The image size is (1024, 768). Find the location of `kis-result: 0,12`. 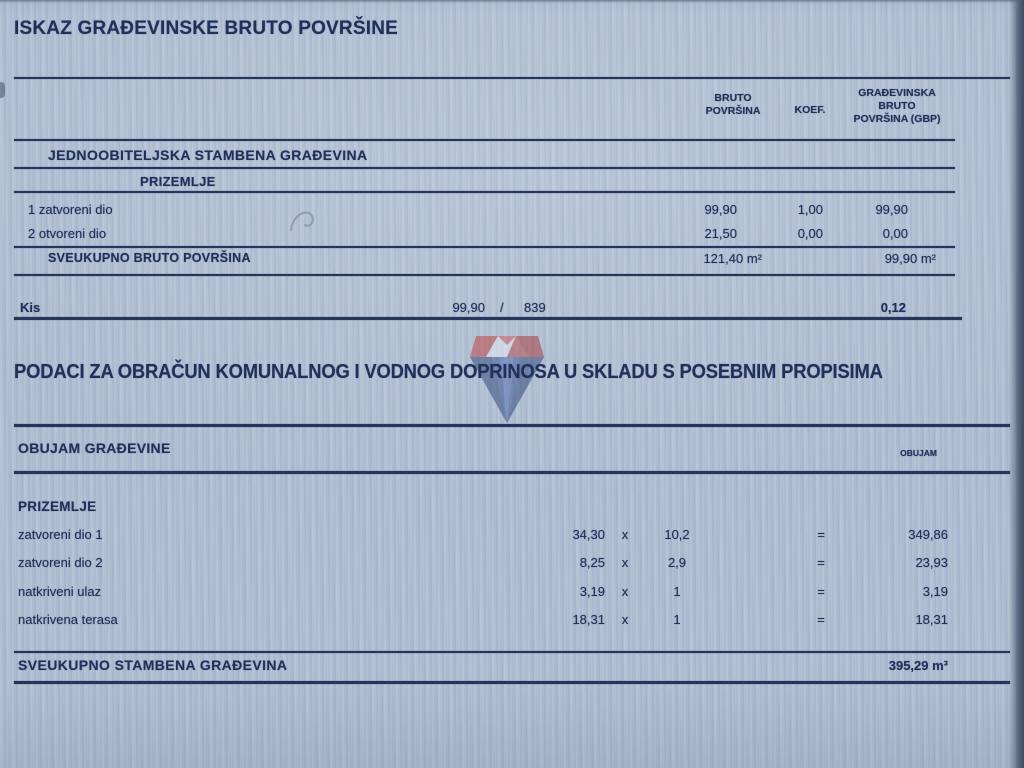

kis-result: 0,12 is located at coordinates (893, 307).